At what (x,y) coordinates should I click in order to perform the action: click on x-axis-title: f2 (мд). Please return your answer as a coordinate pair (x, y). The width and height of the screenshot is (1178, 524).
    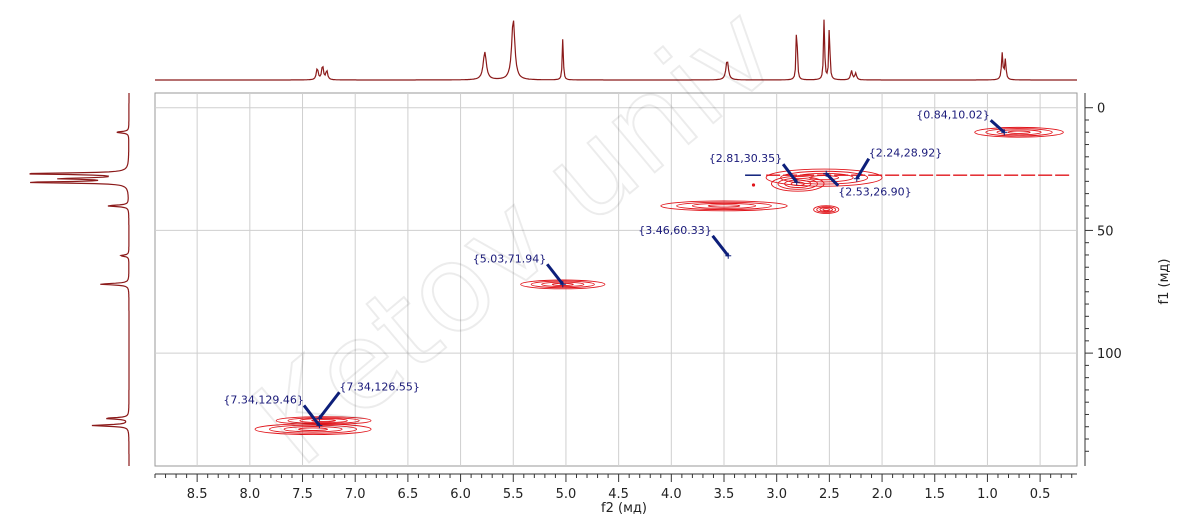
    Looking at the image, I should click on (624, 508).